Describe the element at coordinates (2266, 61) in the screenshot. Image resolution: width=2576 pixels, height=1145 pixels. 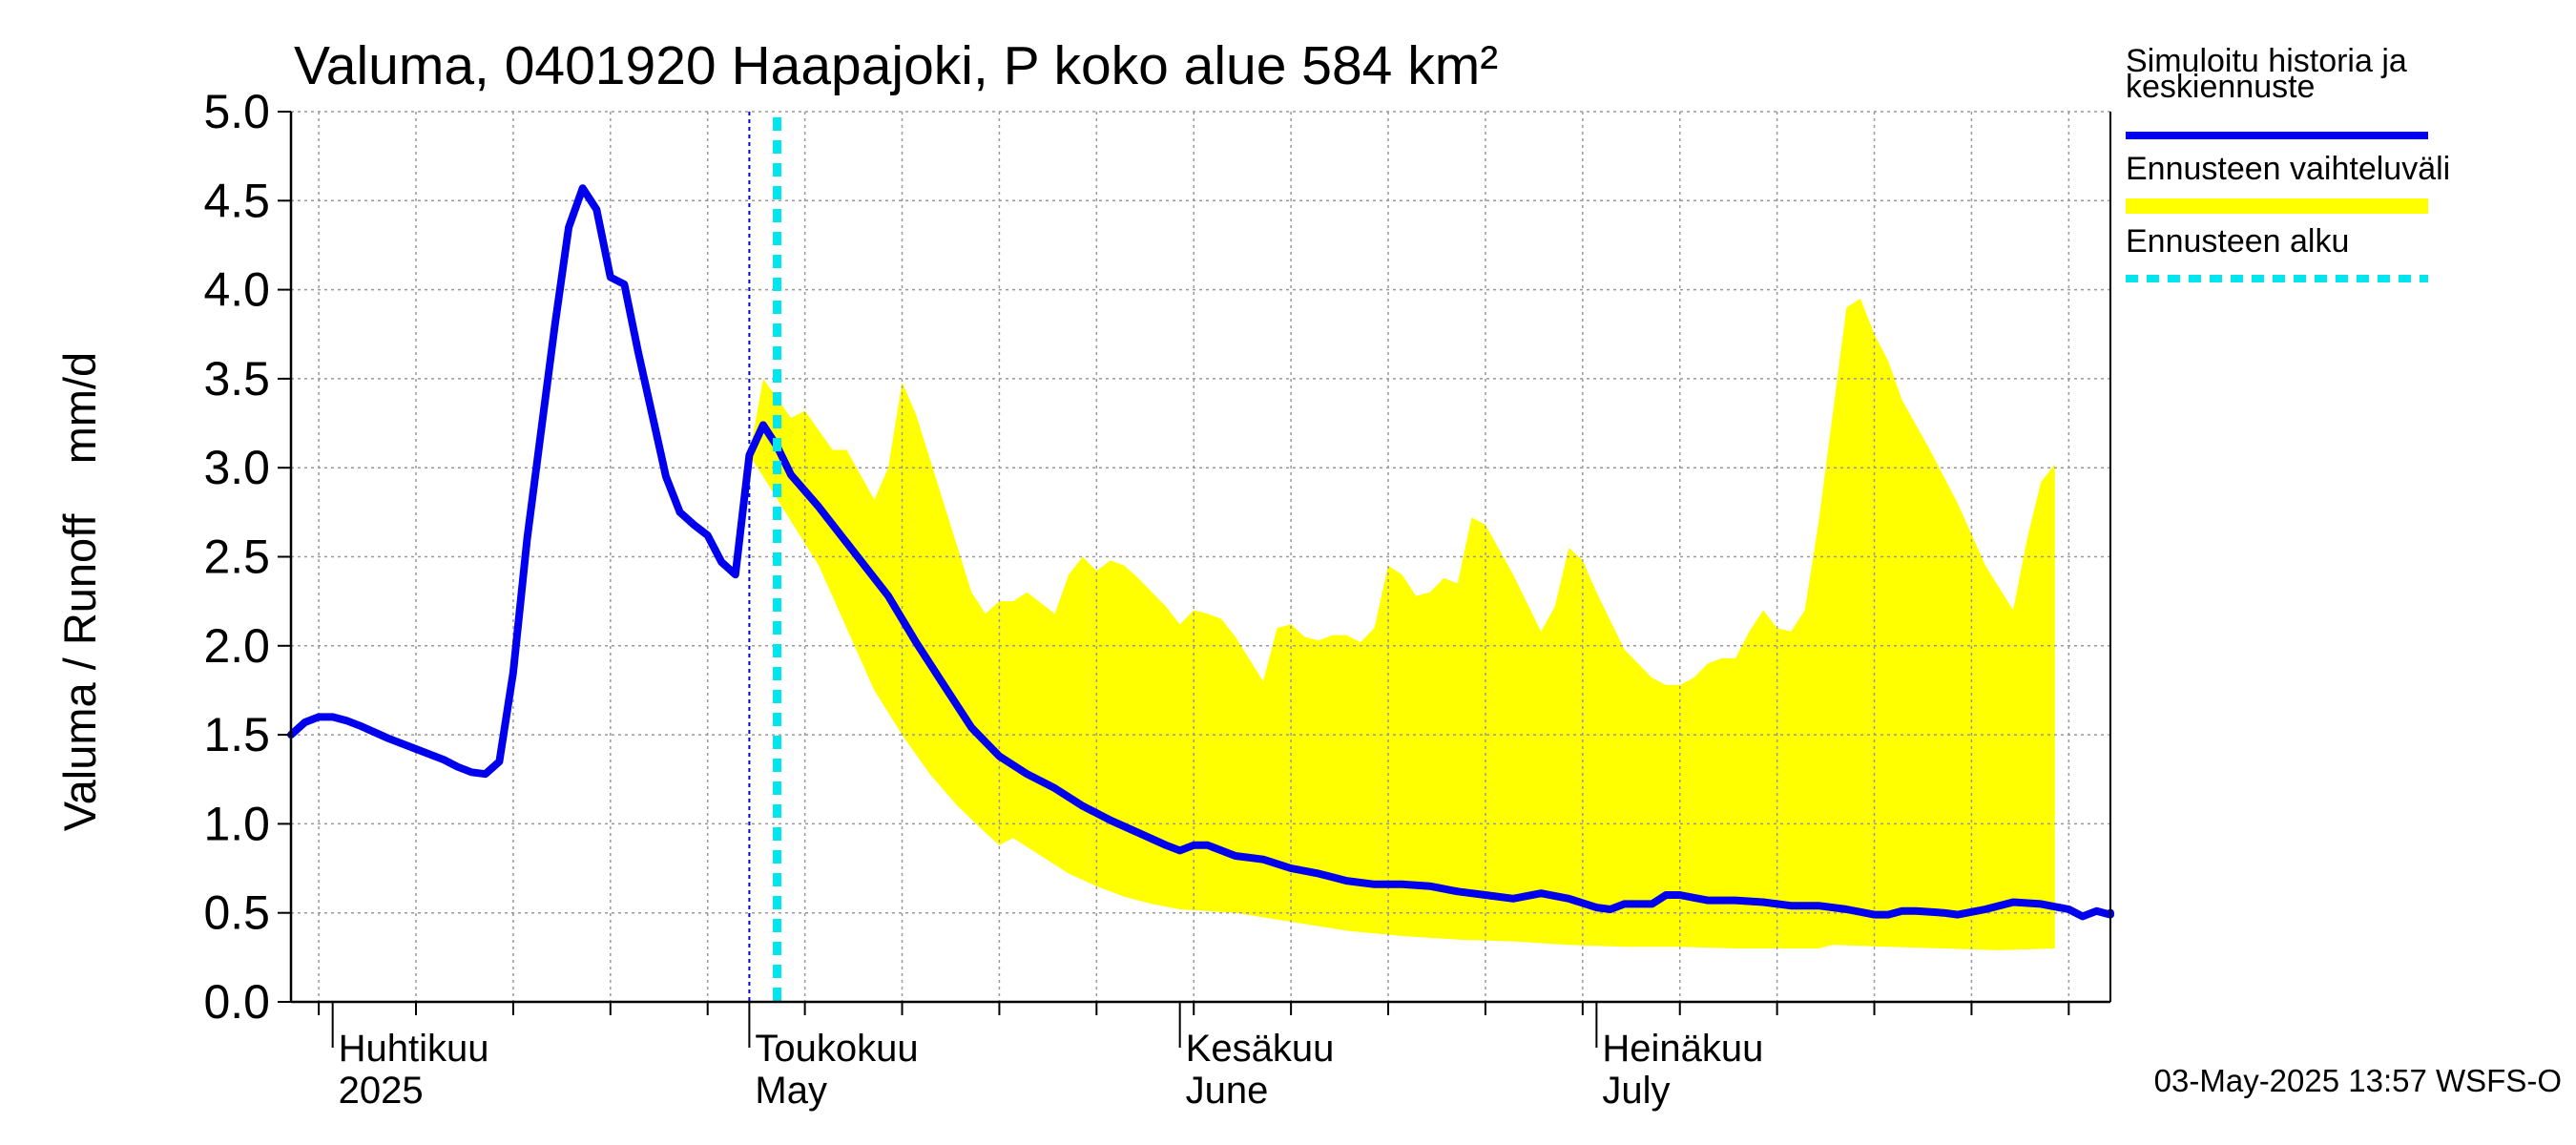
I see `legend-label: Simuloitu historia ja` at that location.